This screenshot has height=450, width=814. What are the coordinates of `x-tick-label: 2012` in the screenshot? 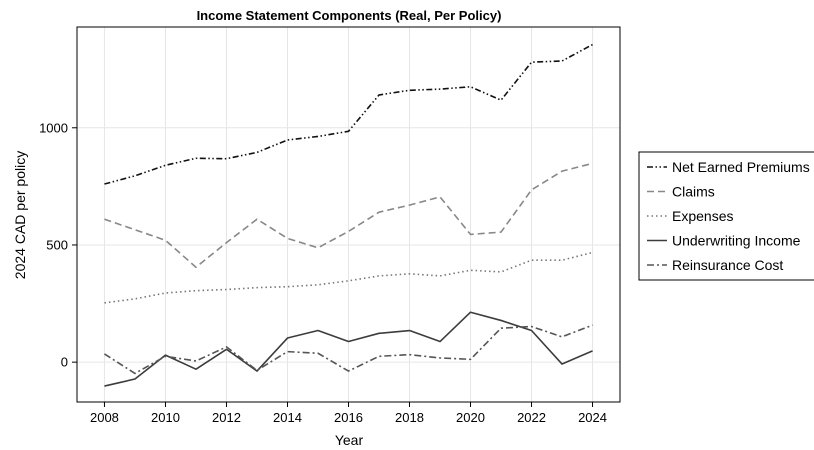 It's located at (226, 417).